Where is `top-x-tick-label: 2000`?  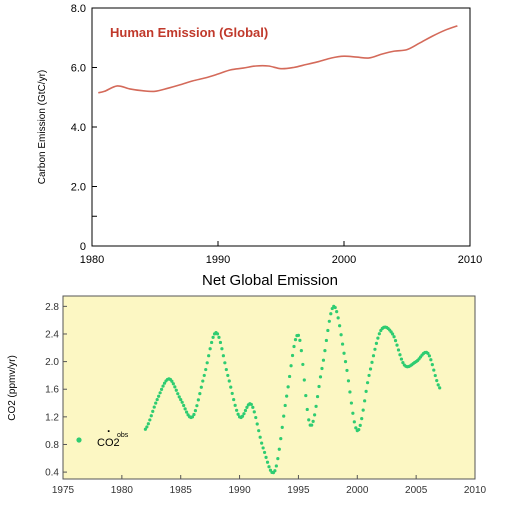 top-x-tick-label: 2000 is located at coordinates (344, 260).